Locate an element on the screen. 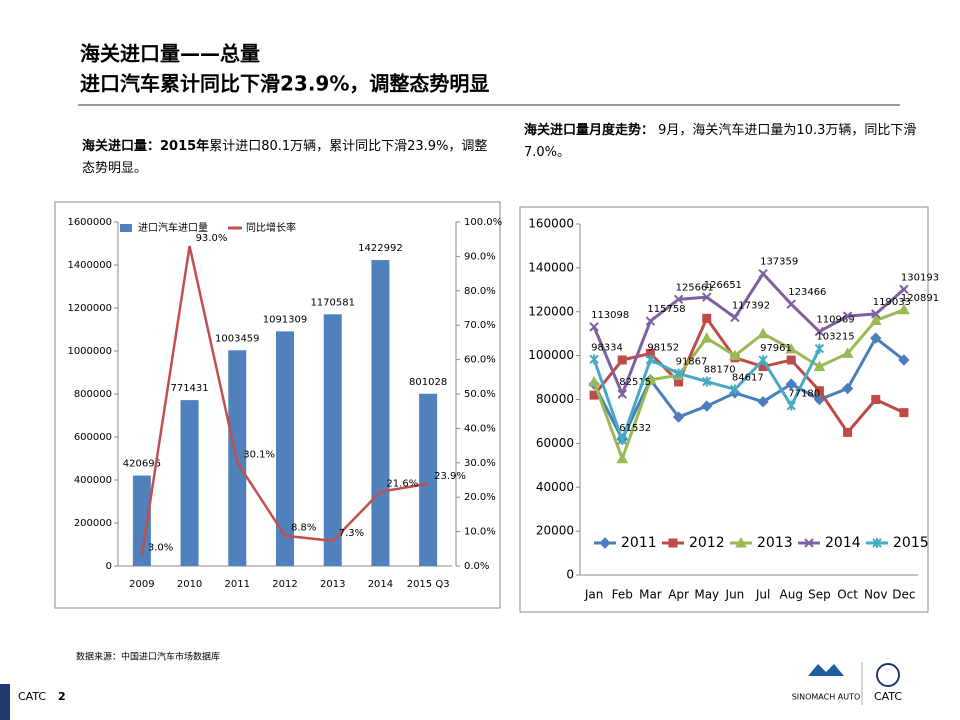  legend-label: 同比增长率 is located at coordinates (271, 227).